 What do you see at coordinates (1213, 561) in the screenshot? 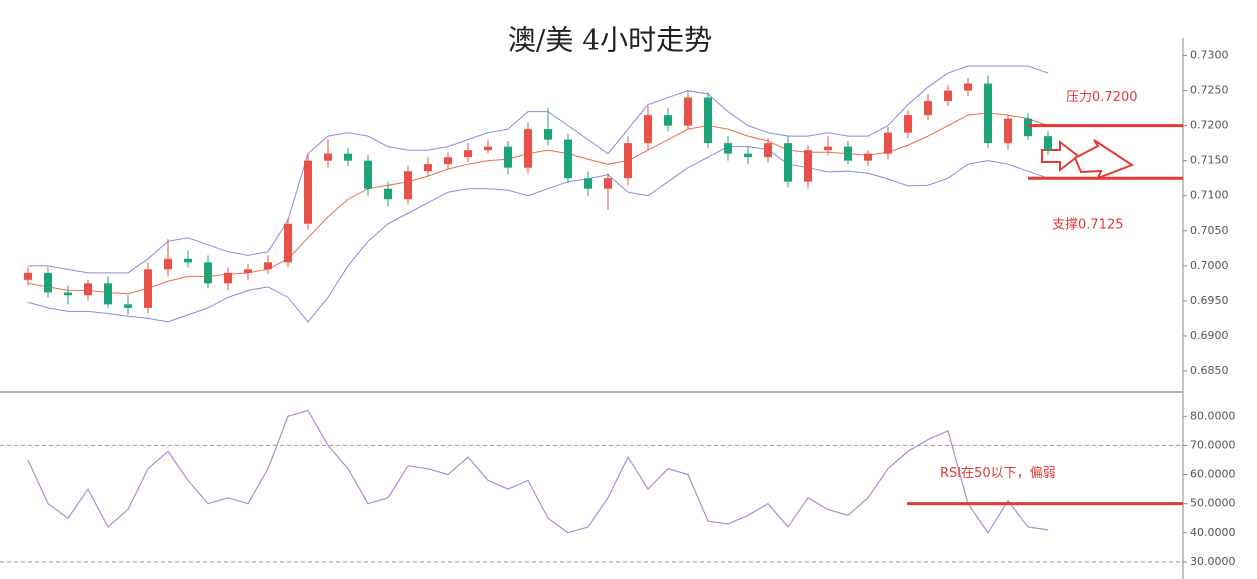
I see `y-tick-label: 30.0000` at bounding box center [1213, 561].